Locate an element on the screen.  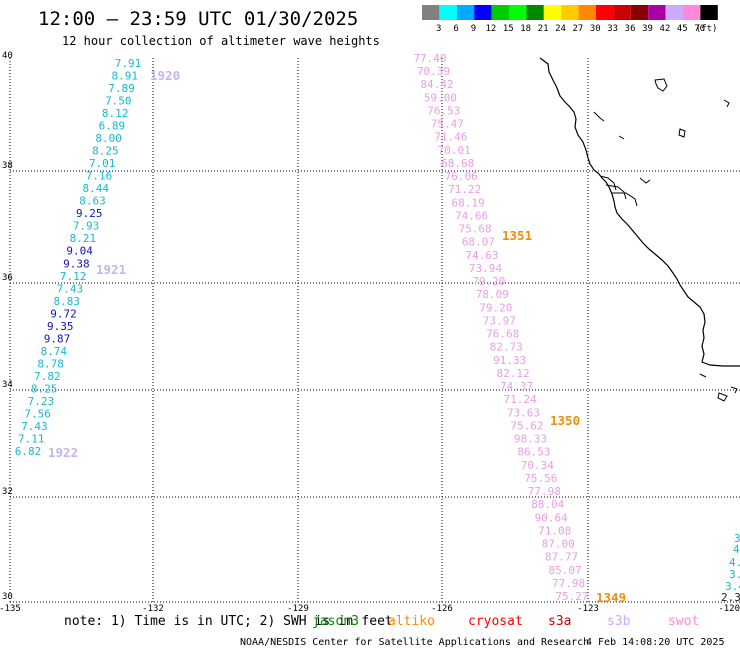
wave-height-label: 4 is located at coordinates (736, 549).